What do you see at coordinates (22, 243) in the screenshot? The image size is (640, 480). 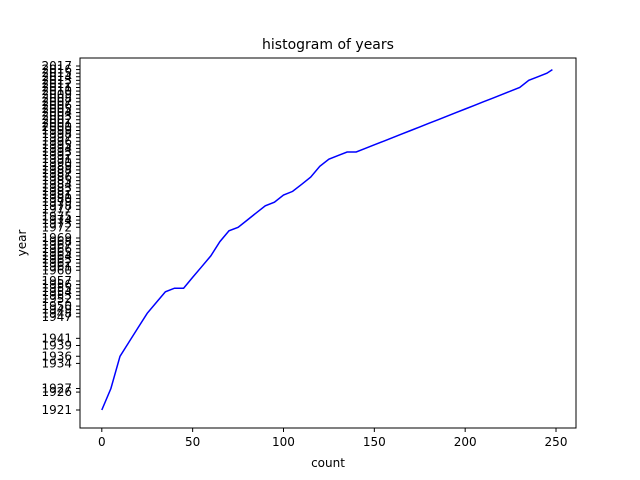 I see `y-axis-label: year` at bounding box center [22, 243].